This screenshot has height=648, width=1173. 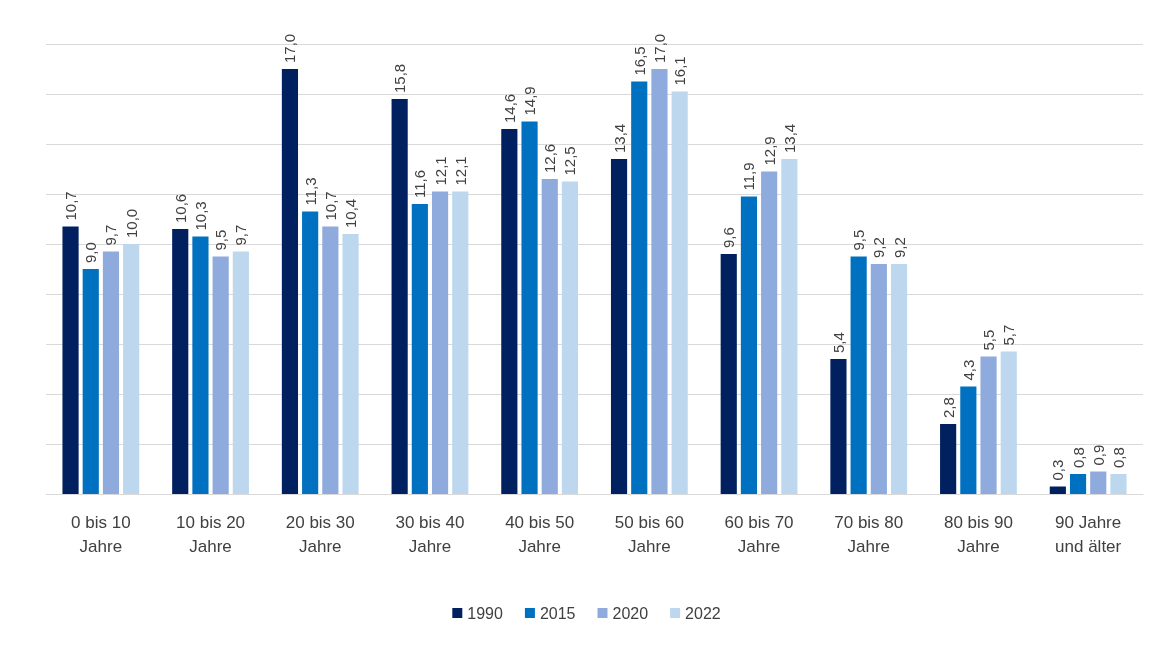 I want to click on legend-label: 2015, so click(x=557, y=613).